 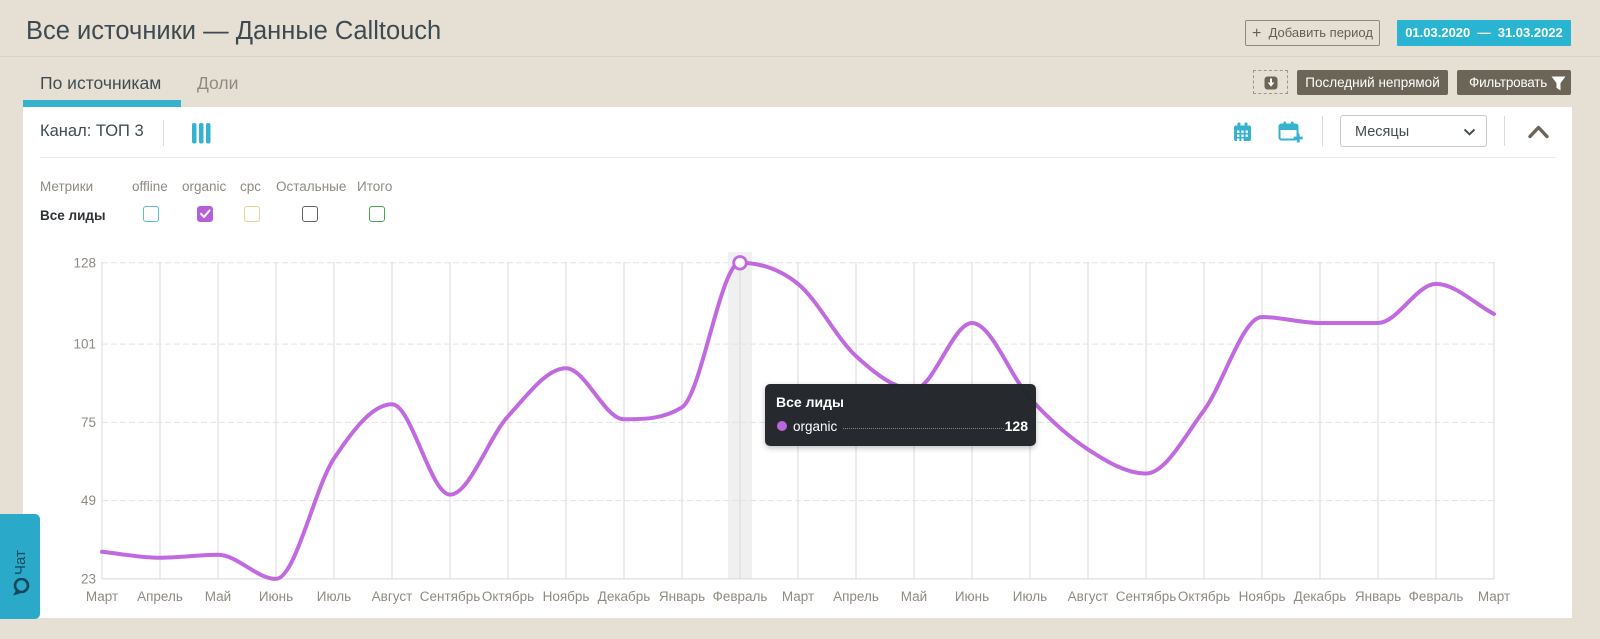 What do you see at coordinates (84, 262) in the screenshot?
I see `svg-text: 128` at bounding box center [84, 262].